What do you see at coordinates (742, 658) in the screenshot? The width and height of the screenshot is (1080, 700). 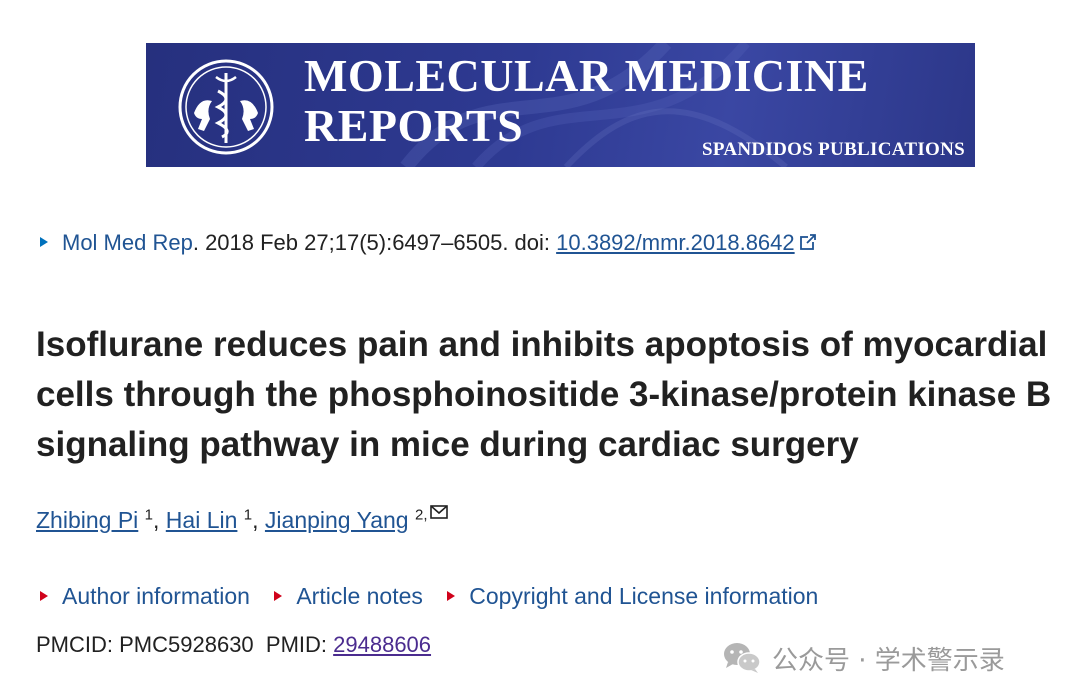 I see `wechat-icon` at bounding box center [742, 658].